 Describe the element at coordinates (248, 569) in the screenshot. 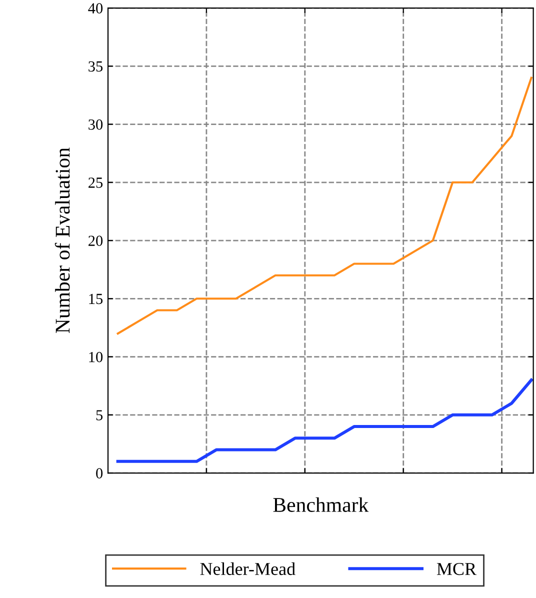

I see `legend-label: Nelder-Mead` at that location.